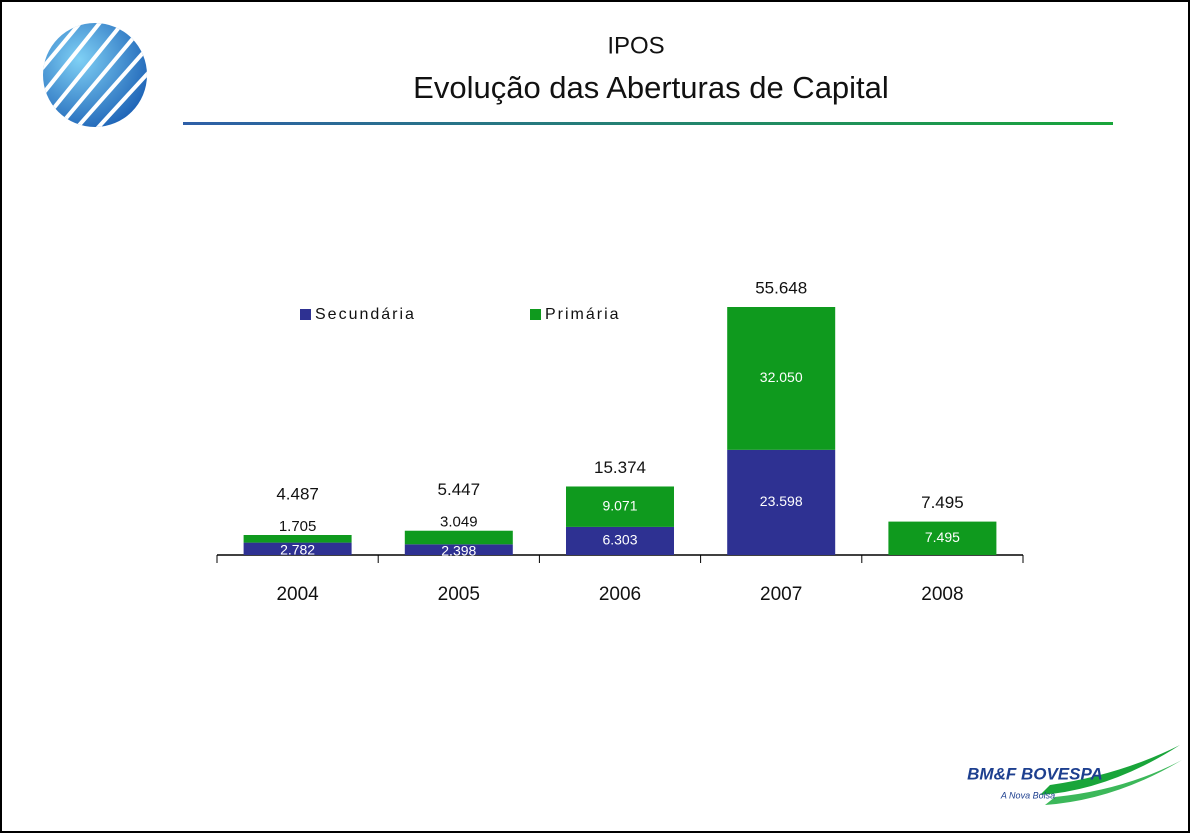 This screenshot has height=833, width=1191. What do you see at coordinates (365, 314) in the screenshot?
I see `legend-label: Secundária` at bounding box center [365, 314].